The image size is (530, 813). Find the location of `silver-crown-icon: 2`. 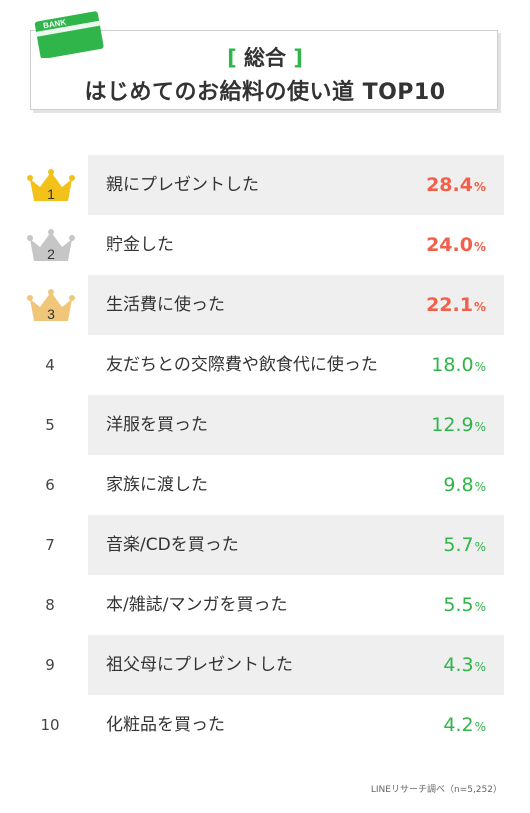

silver-crown-icon: 2 is located at coordinates (51, 245).